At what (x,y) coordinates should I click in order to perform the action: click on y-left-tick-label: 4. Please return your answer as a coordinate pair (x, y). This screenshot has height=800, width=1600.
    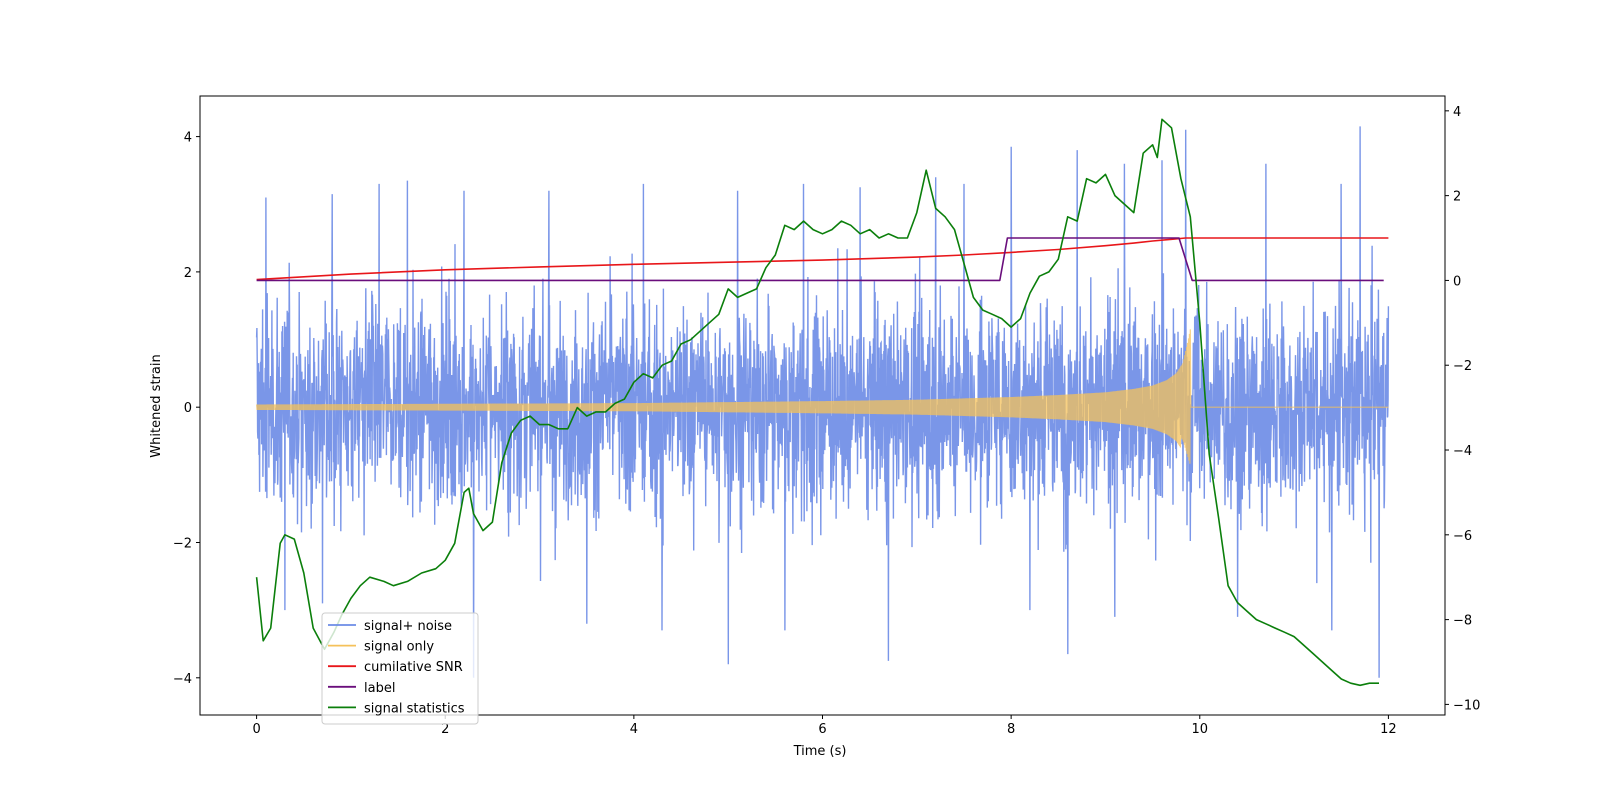
    Looking at the image, I should click on (188, 138).